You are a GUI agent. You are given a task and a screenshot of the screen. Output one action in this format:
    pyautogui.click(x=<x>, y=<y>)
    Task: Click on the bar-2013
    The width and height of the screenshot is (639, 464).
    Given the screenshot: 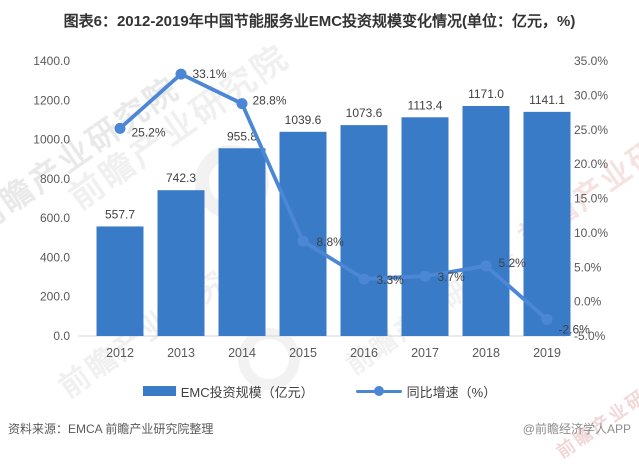 What is the action you would take?
    pyautogui.click(x=181, y=263)
    